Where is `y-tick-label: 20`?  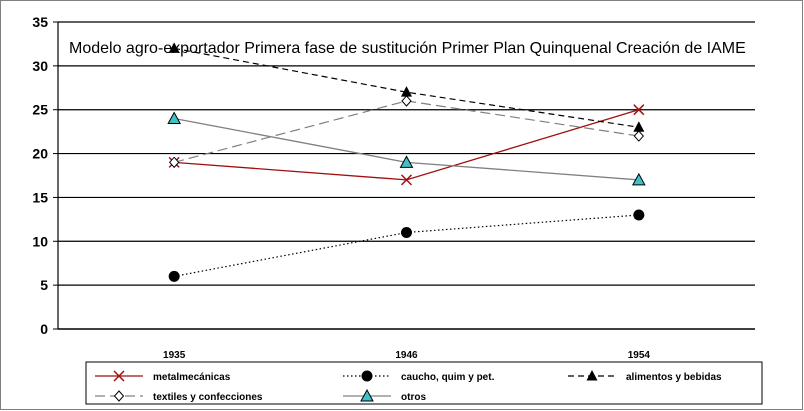 y-tick-label: 20 is located at coordinates (40, 154).